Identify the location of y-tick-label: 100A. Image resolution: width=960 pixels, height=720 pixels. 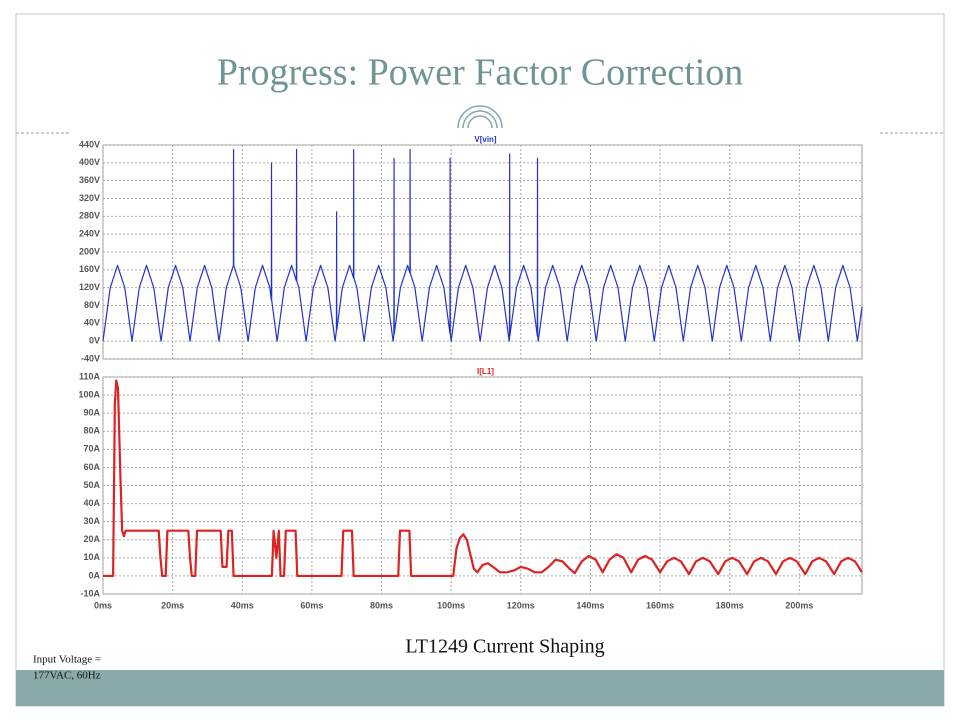
(89, 394).